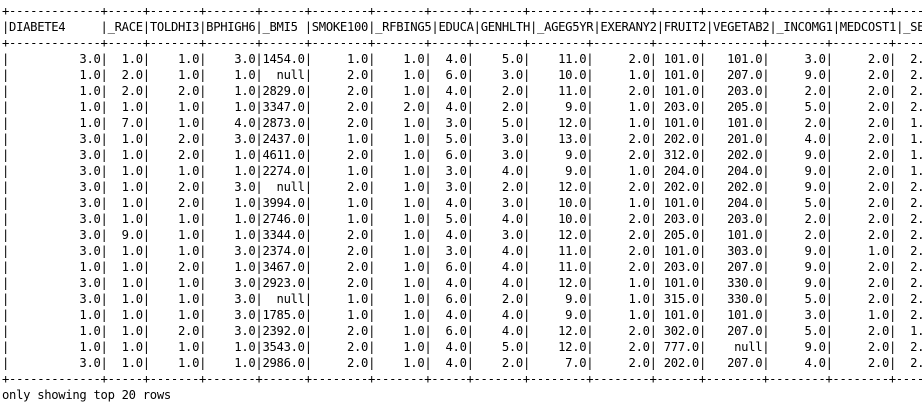  I want to click on column-header: FRUIT2, so click(685, 27).